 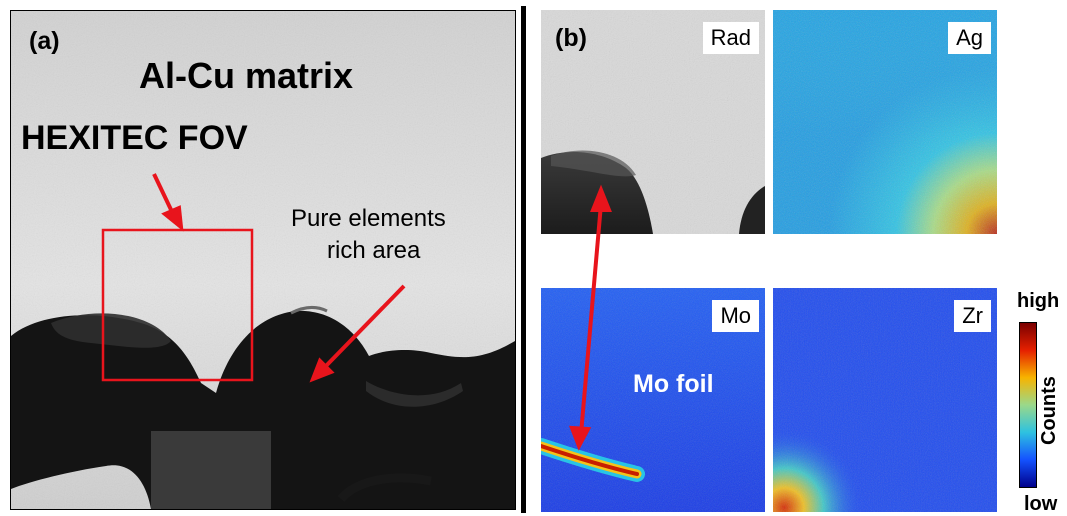 What do you see at coordinates (730, 38) in the screenshot?
I see `tile-rad-label: Rad` at bounding box center [730, 38].